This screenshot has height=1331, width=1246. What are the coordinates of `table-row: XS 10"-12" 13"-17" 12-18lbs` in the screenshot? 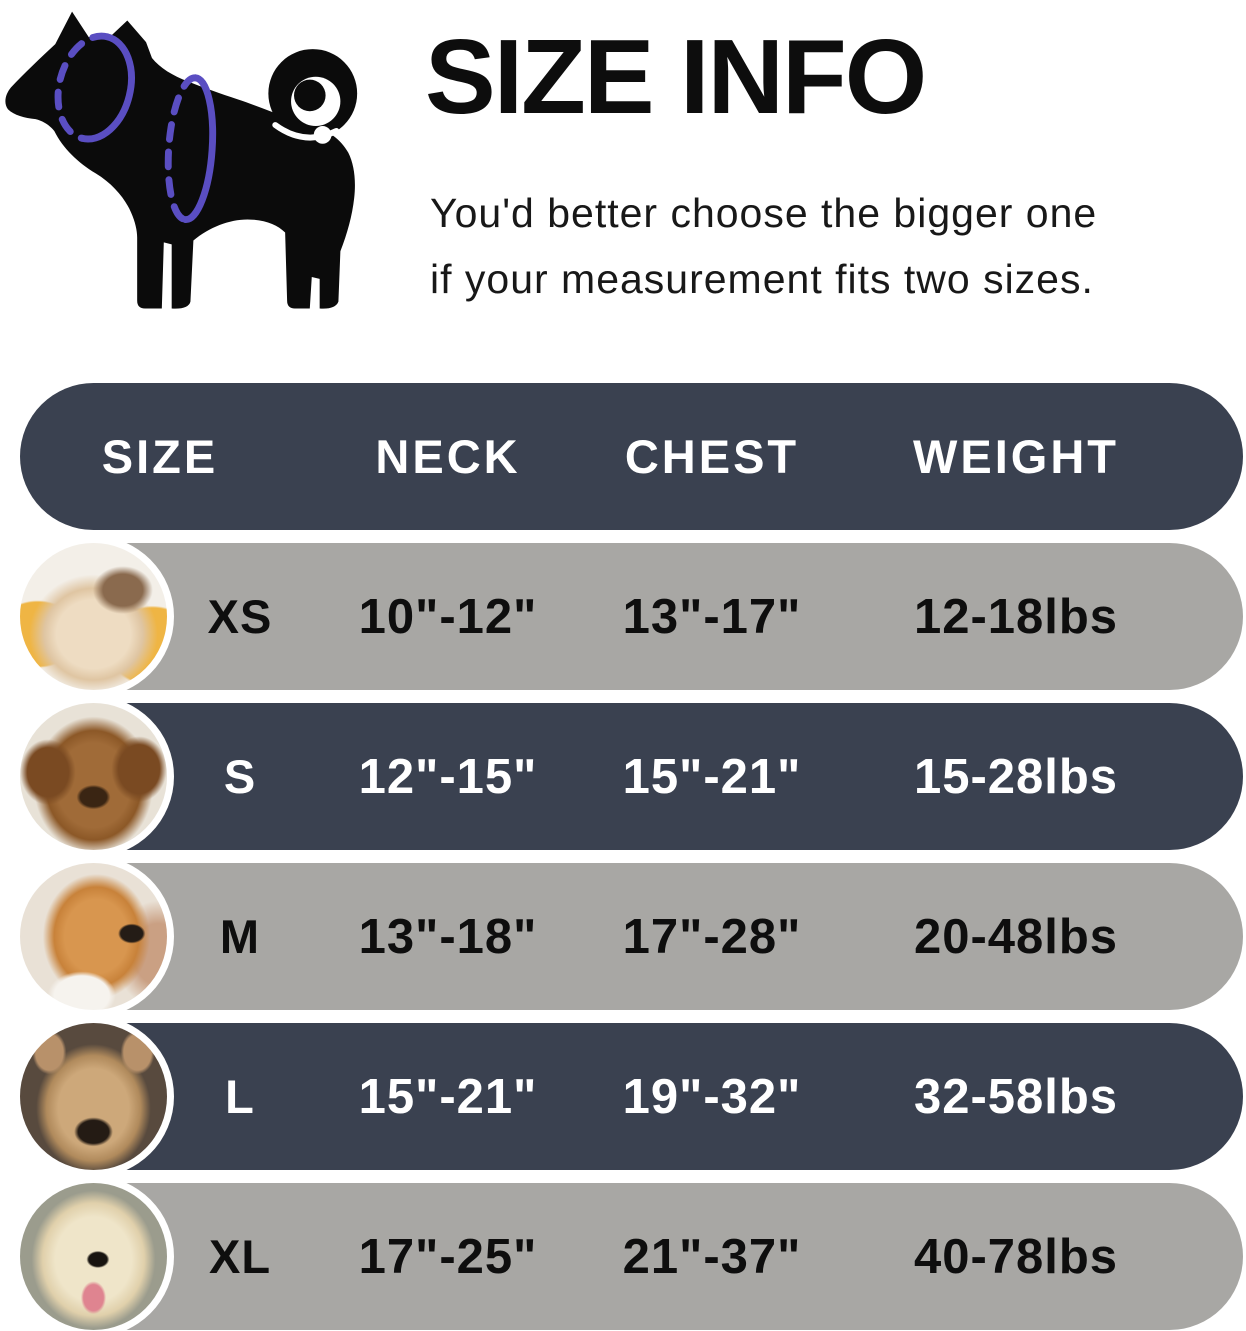 It's located at (623, 616).